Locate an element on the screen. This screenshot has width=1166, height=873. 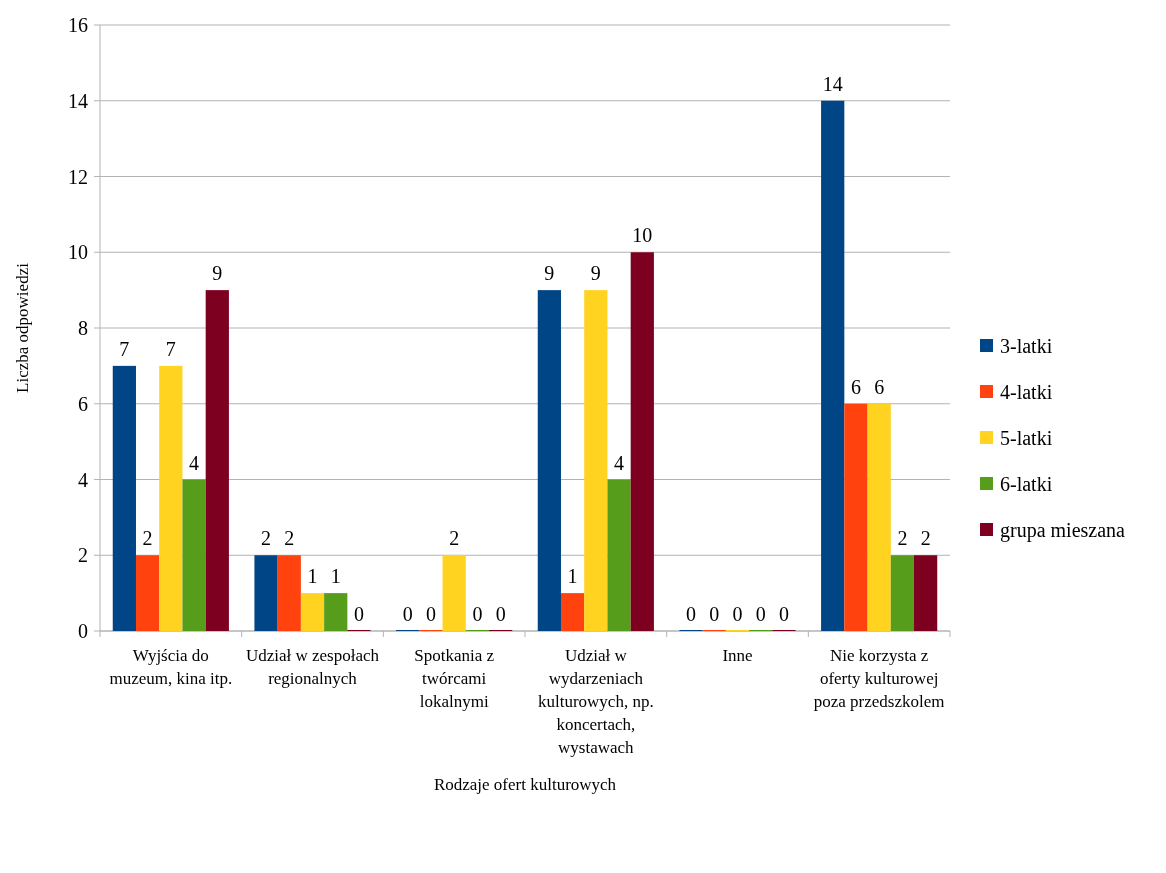
x-tick-label: Udział w zespołach regionalnych is located at coordinates (312, 667).